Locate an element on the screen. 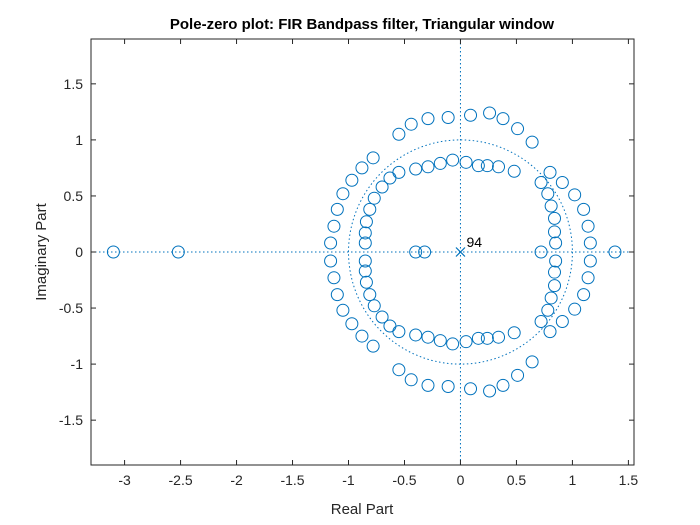  x-tick-label: -0.5 is located at coordinates (404, 480).